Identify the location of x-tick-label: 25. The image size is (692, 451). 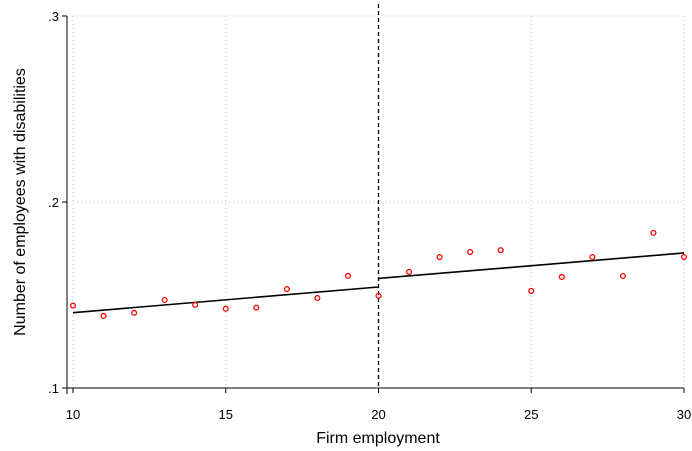
(531, 414).